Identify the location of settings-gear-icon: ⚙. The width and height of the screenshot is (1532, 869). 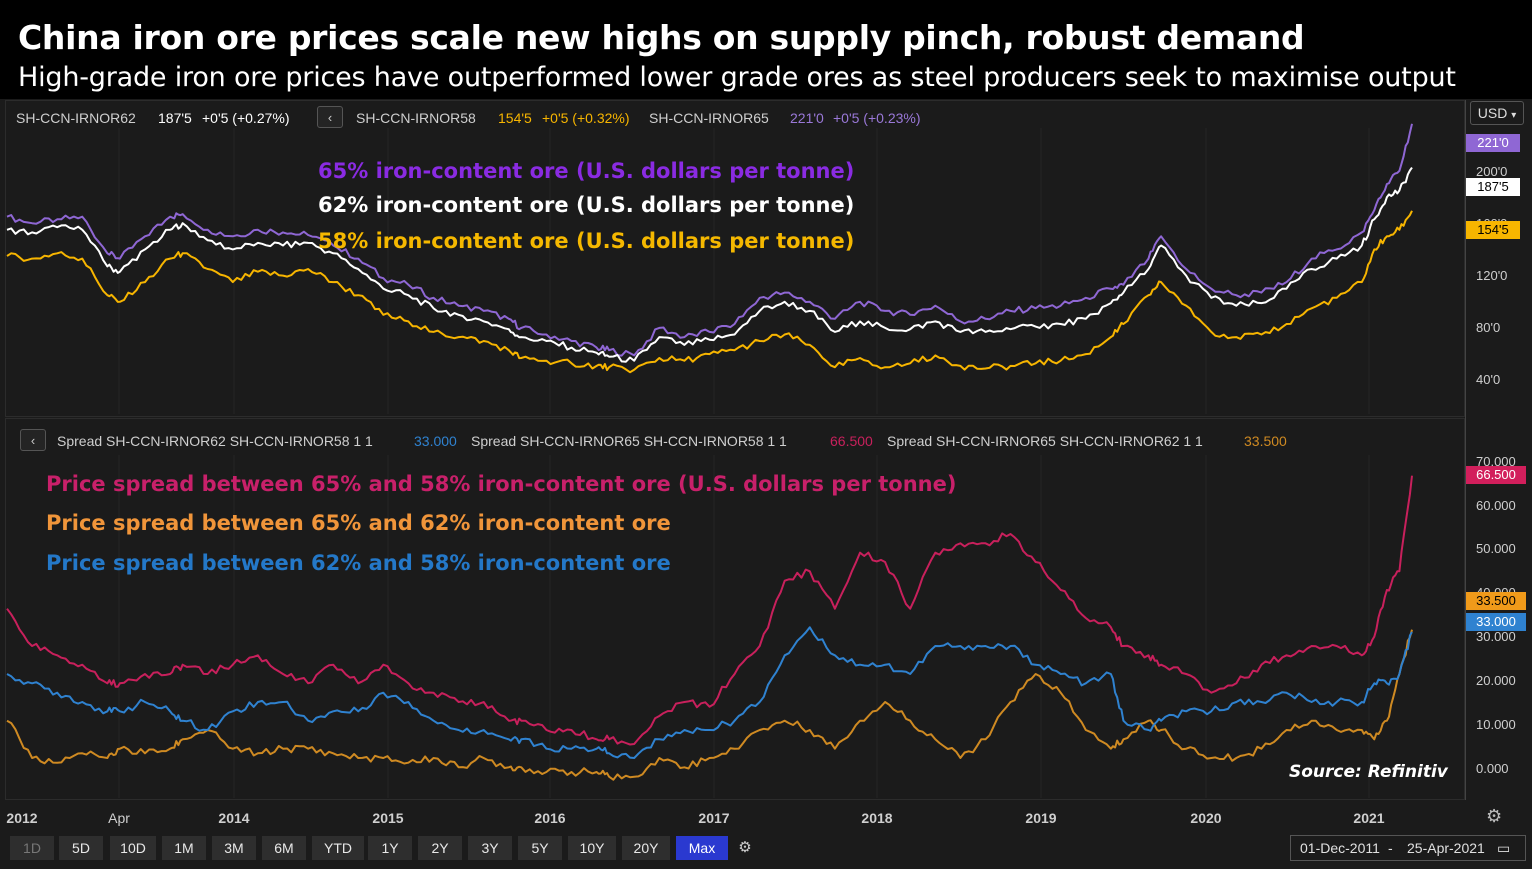
(745, 847).